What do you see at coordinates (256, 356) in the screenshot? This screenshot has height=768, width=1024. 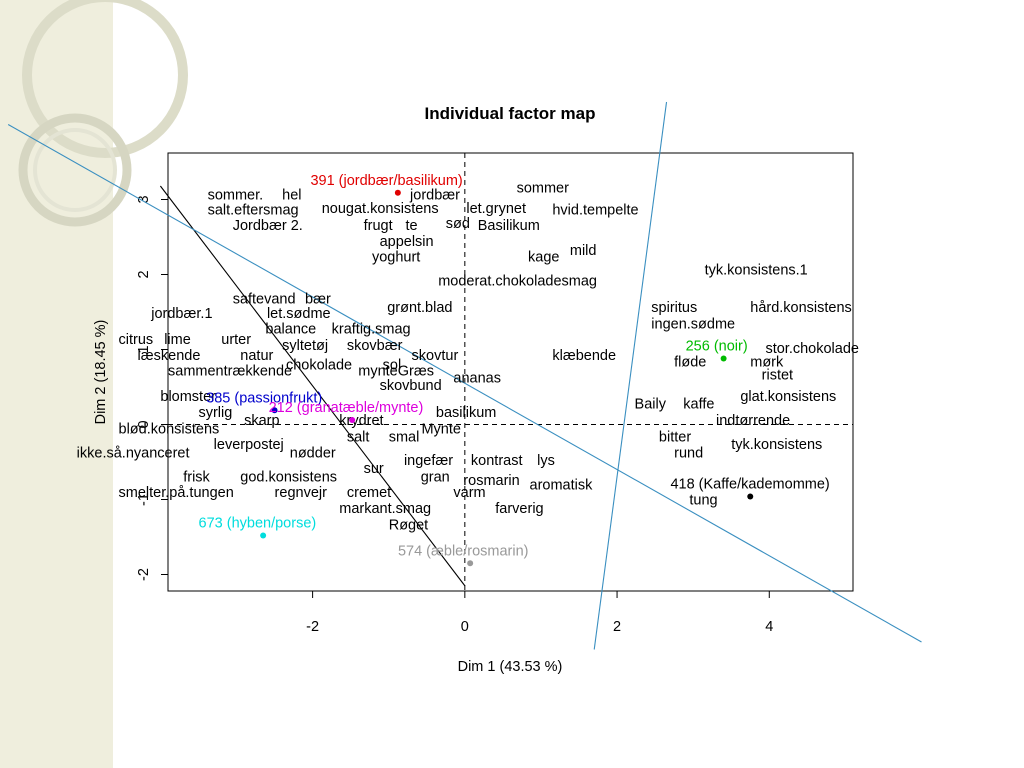 I see `variable-label: natur` at bounding box center [256, 356].